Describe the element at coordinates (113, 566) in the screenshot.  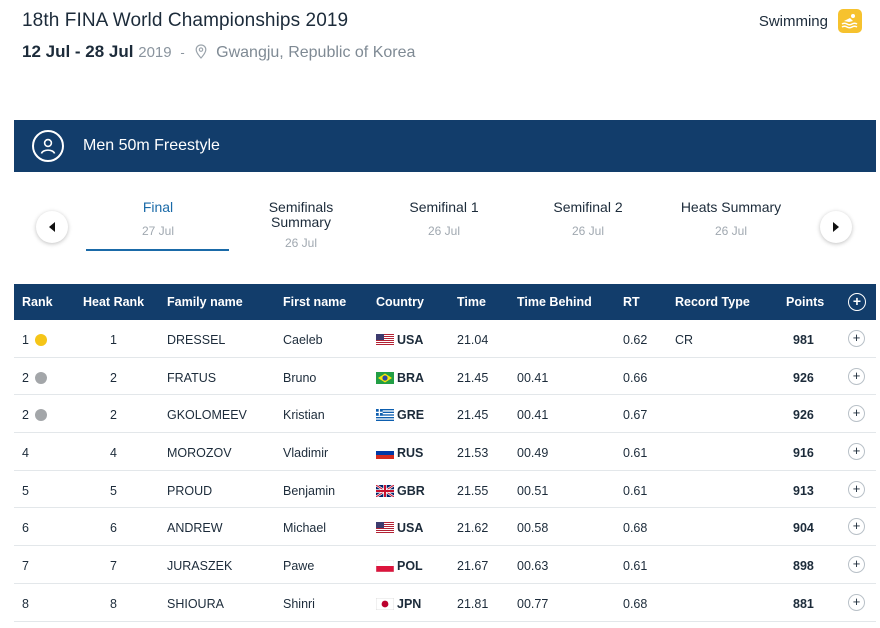
I see `heat-rank-cell: 7` at that location.